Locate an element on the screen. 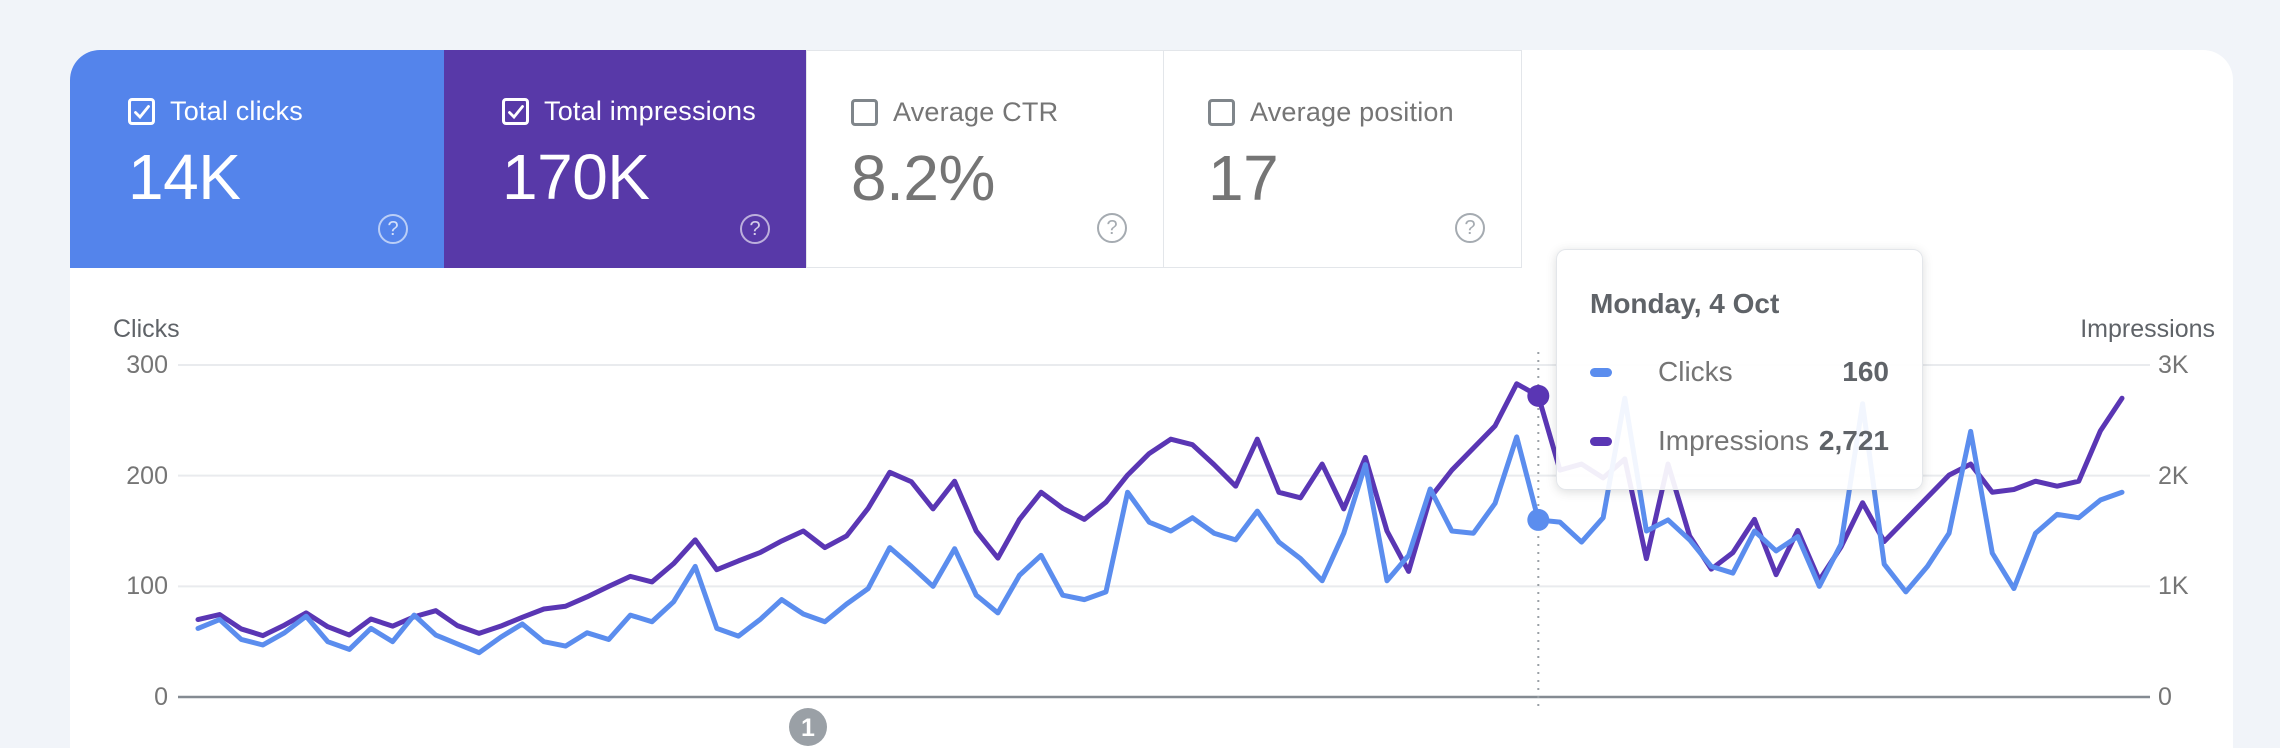 Image resolution: width=2280 pixels, height=748 pixels. metric-card-label: Total clicks is located at coordinates (236, 111).